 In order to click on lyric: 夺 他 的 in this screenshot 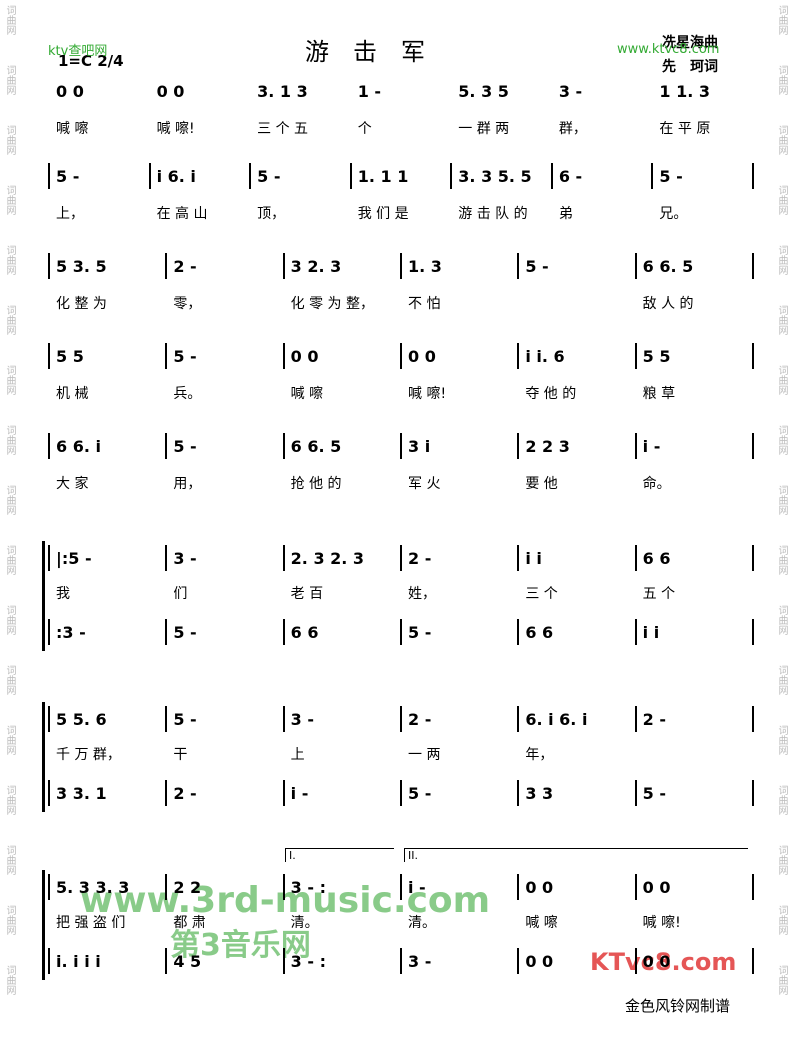, I will do `click(551, 394)`.